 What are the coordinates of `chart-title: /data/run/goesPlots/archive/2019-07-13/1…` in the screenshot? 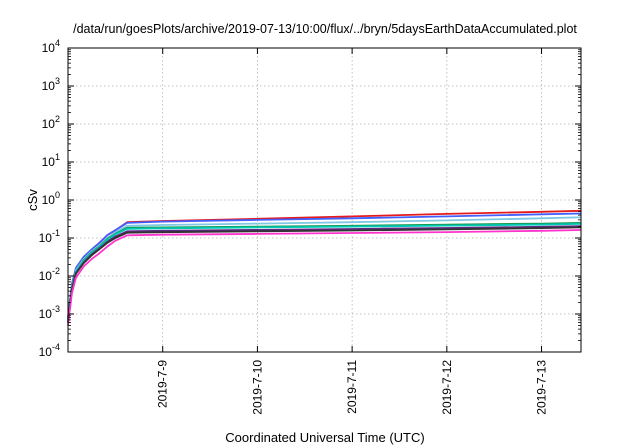 It's located at (325, 29).